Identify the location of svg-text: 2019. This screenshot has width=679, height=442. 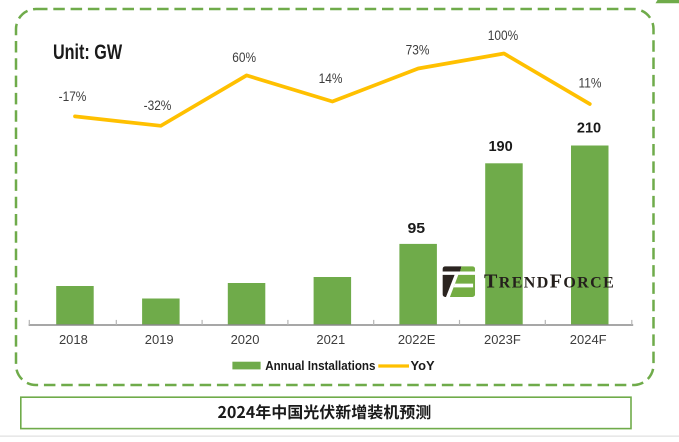
(159, 339).